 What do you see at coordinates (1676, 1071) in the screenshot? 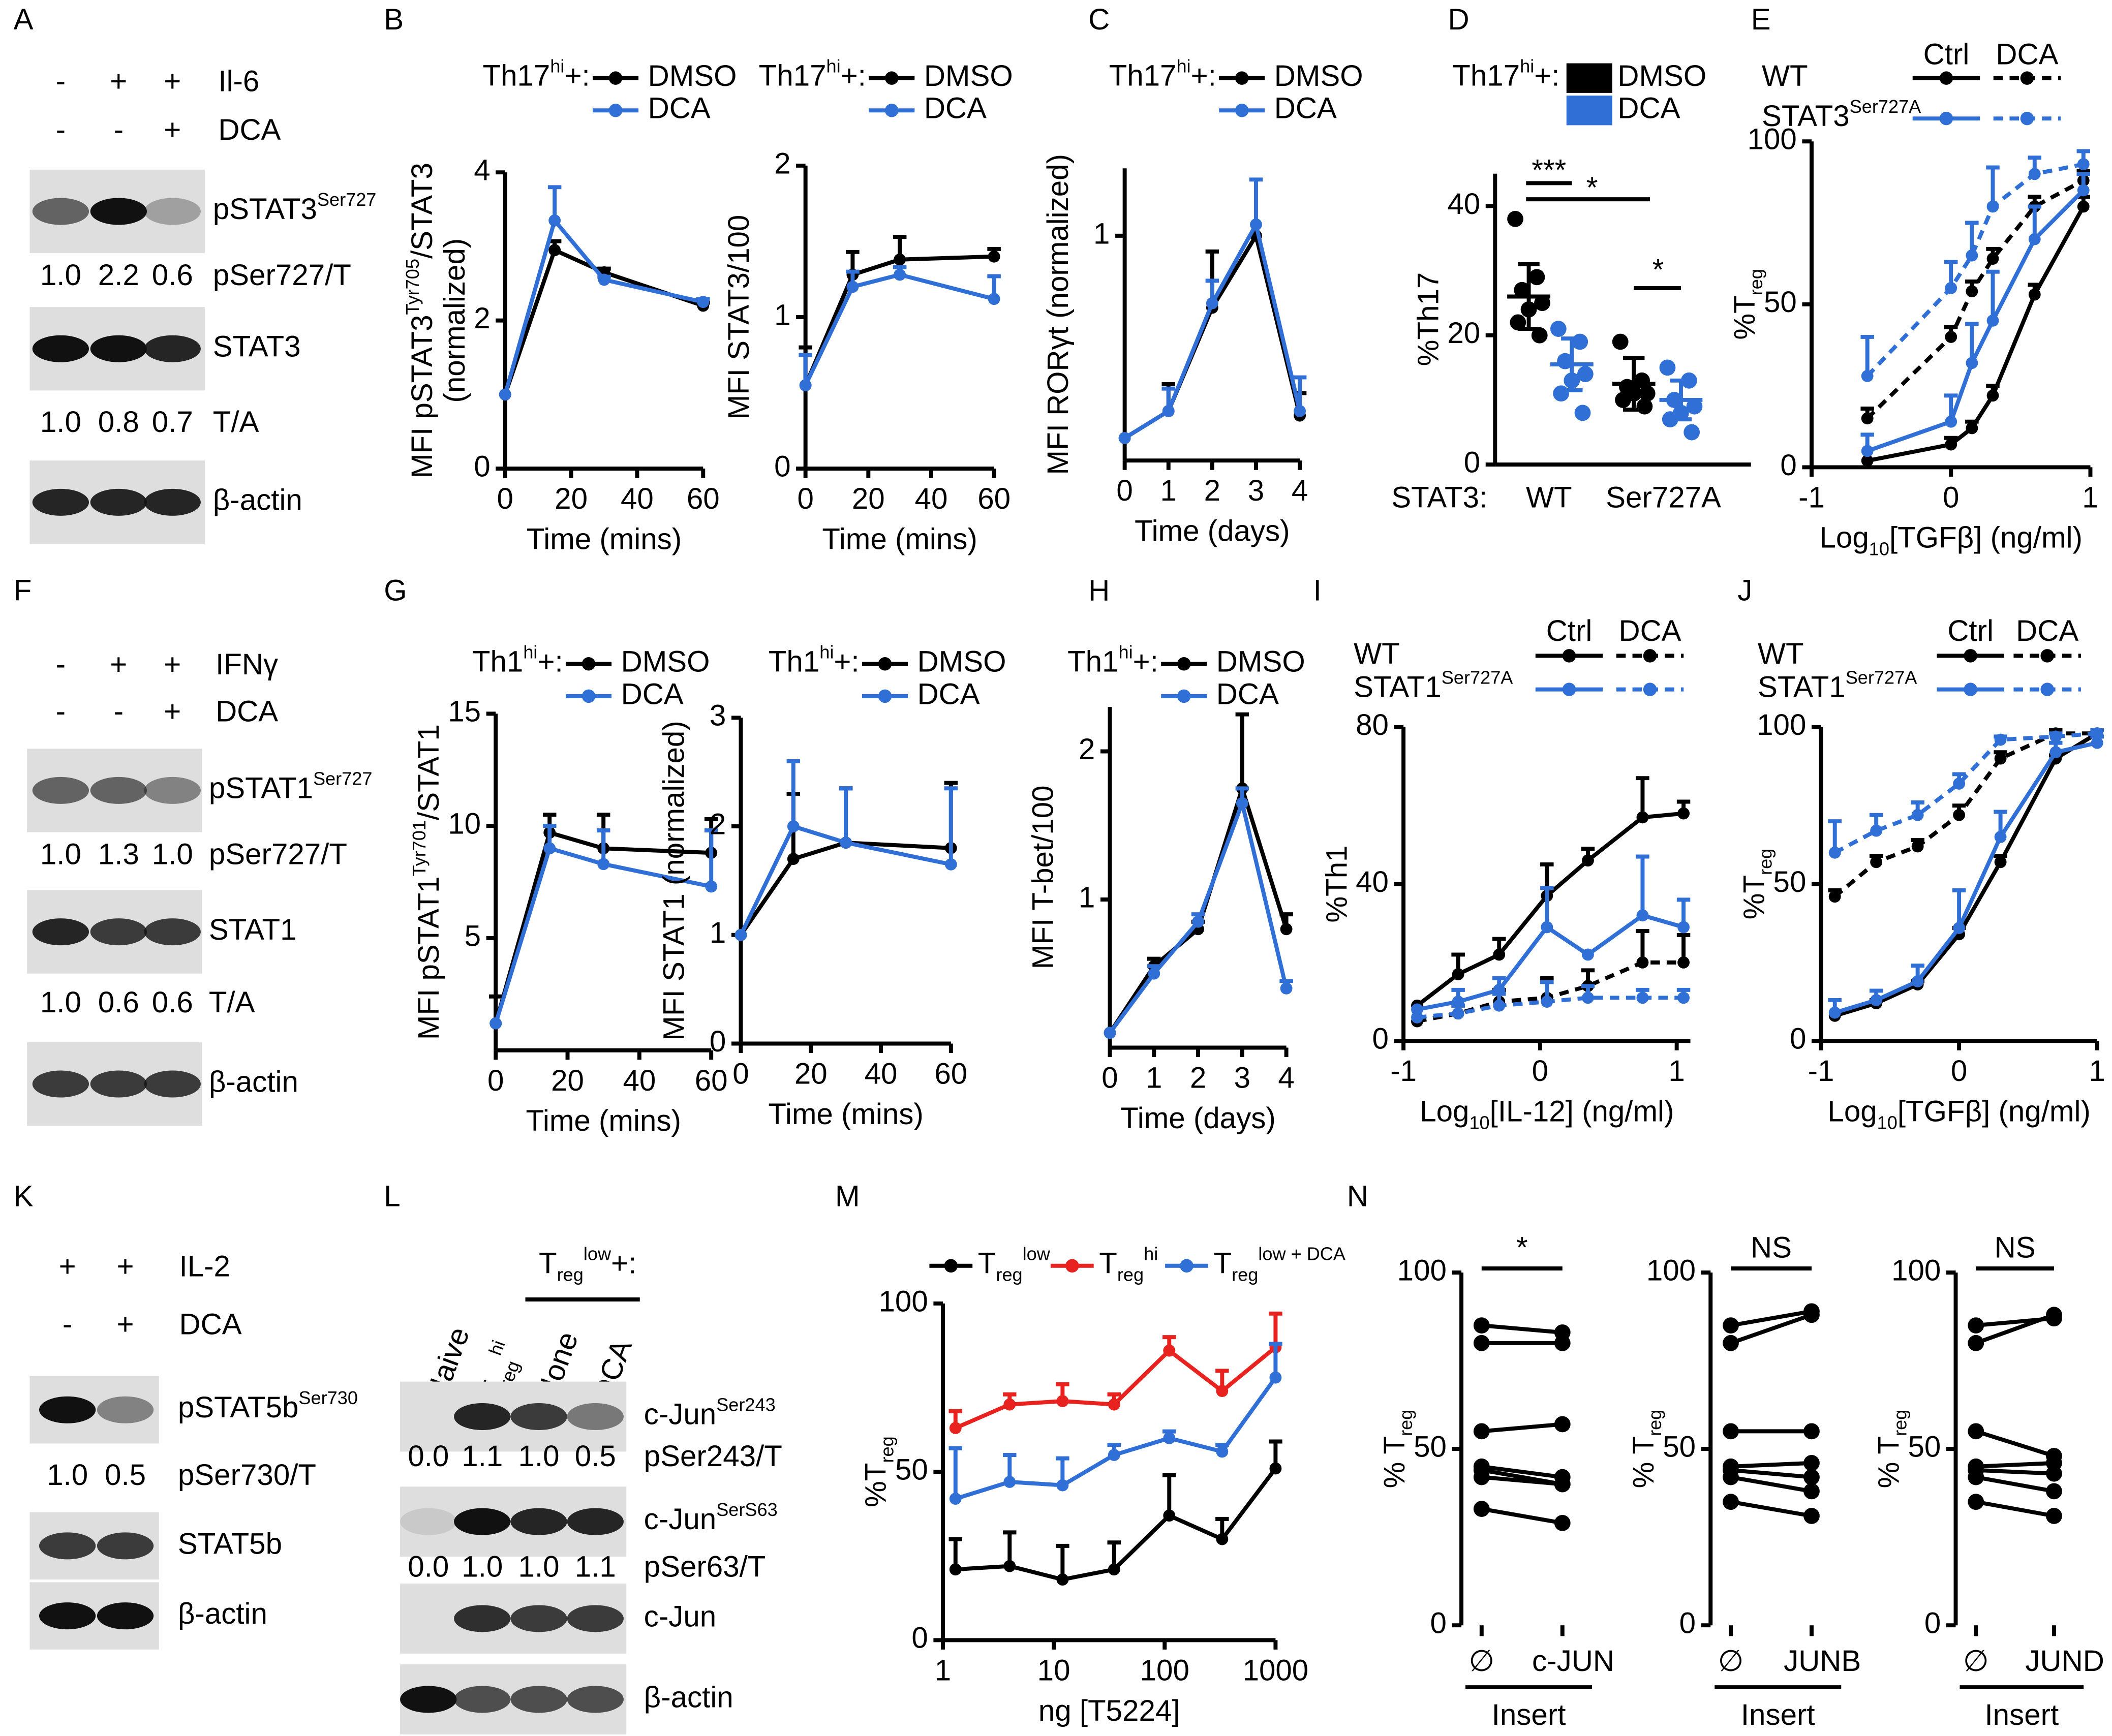
I see `x-tick-label: 1` at bounding box center [1676, 1071].